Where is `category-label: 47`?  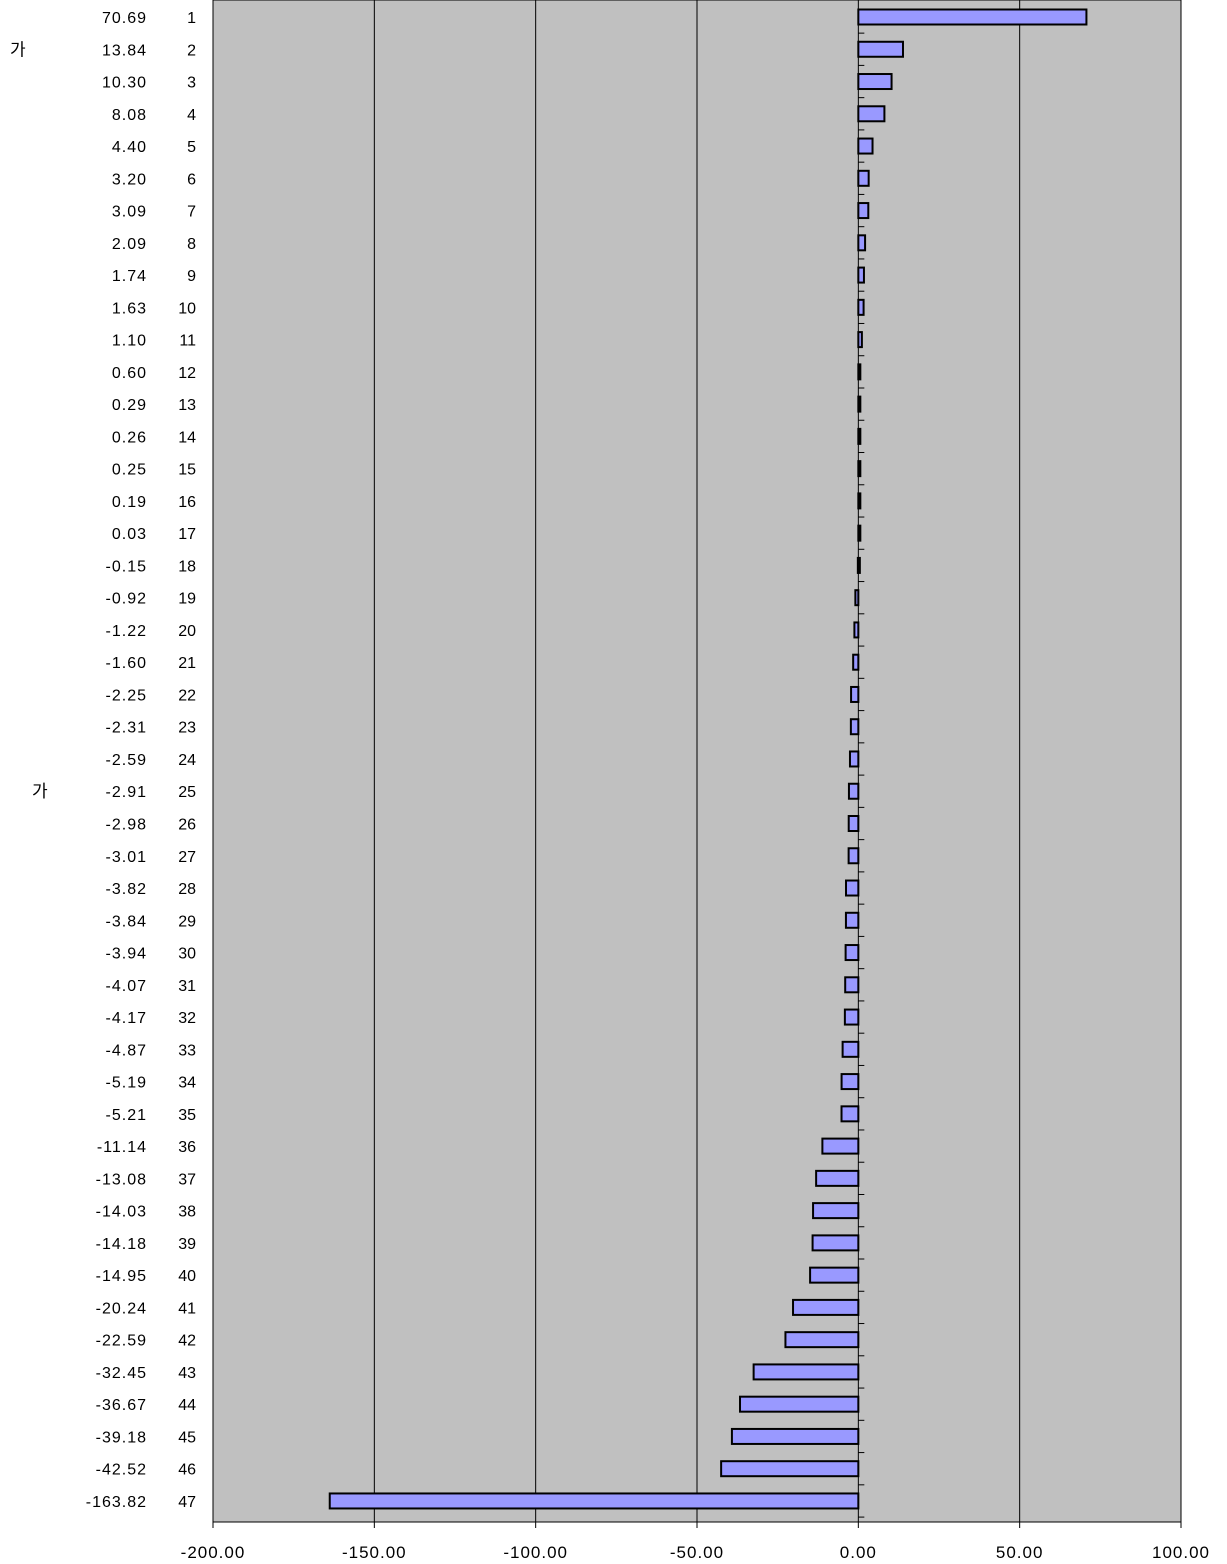 category-label: 47 is located at coordinates (187, 1502).